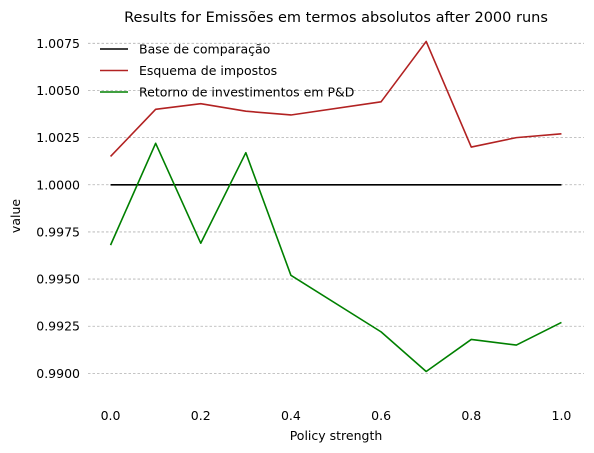  What do you see at coordinates (208, 70) in the screenshot?
I see `legend-label: Esquema de impostos` at bounding box center [208, 70].